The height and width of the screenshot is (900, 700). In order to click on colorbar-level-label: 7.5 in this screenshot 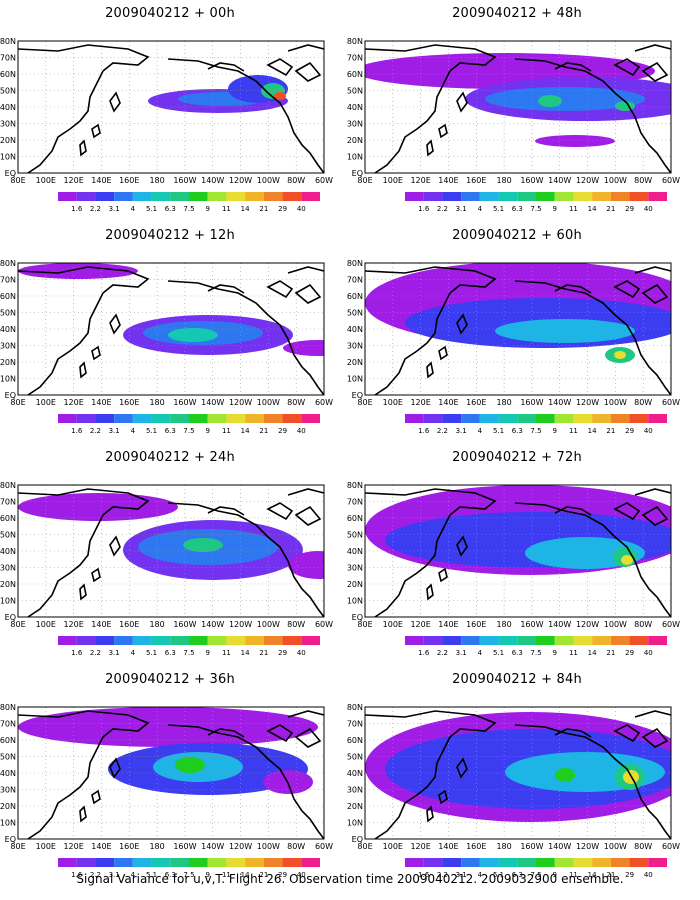, I will do `click(535, 653)`.